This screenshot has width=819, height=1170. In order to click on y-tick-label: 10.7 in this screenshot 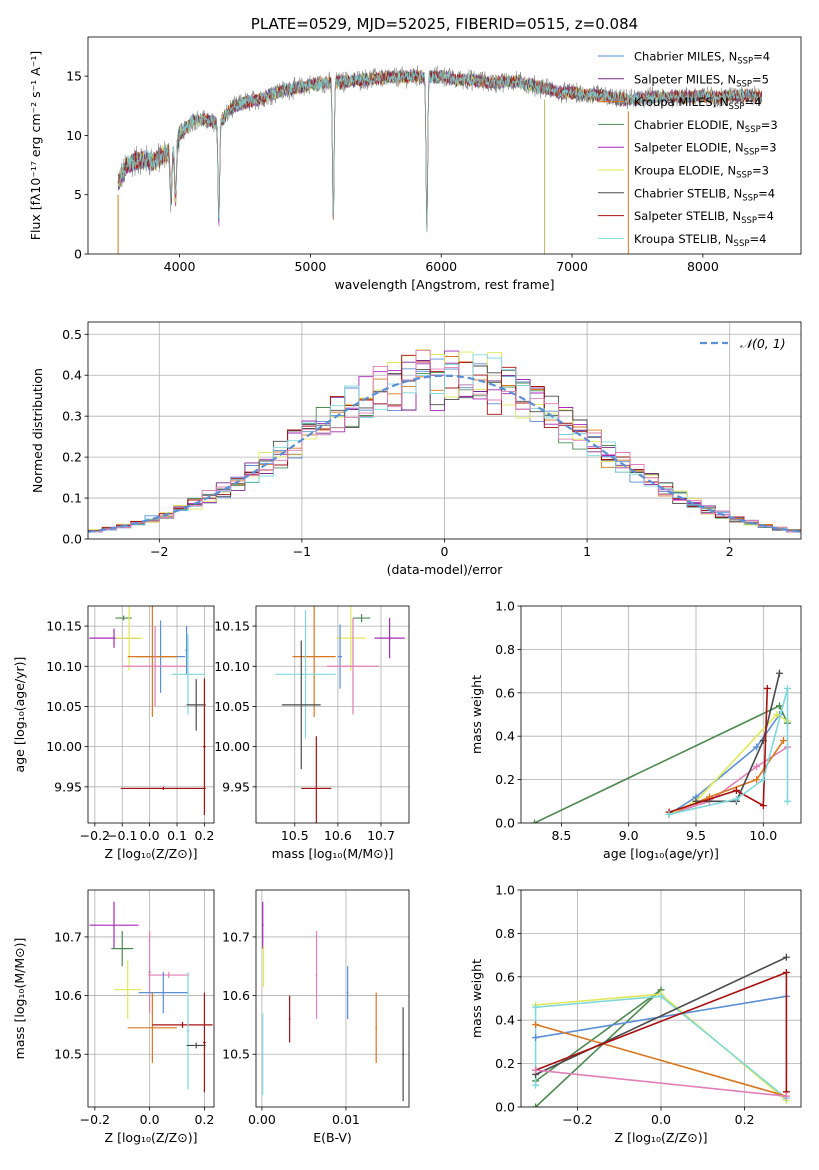, I will do `click(236, 936)`.